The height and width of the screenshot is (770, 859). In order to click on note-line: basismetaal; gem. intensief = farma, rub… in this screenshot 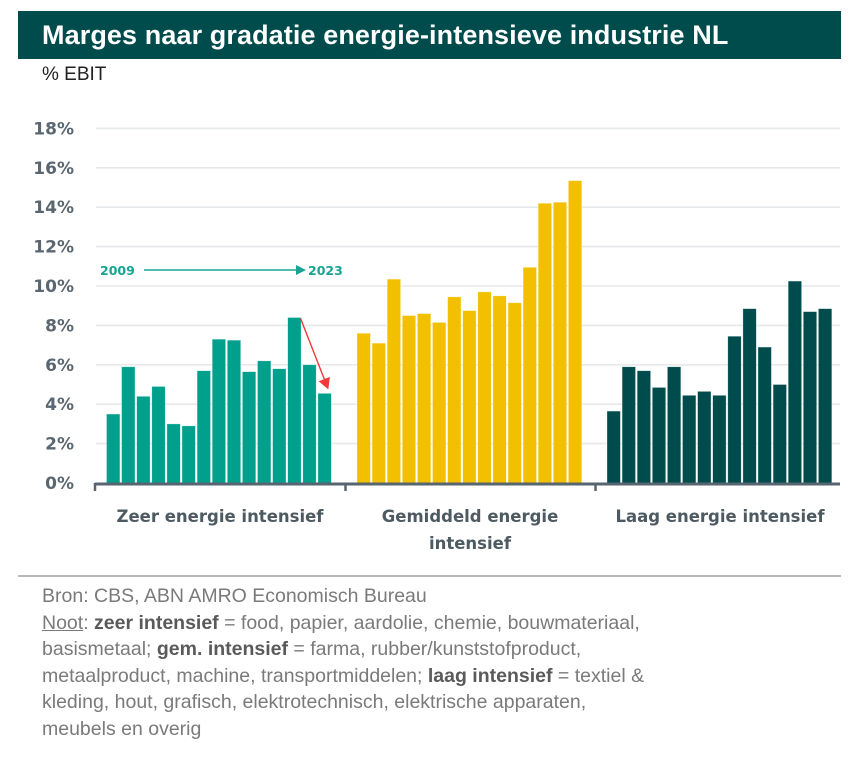, I will do `click(312, 649)`.